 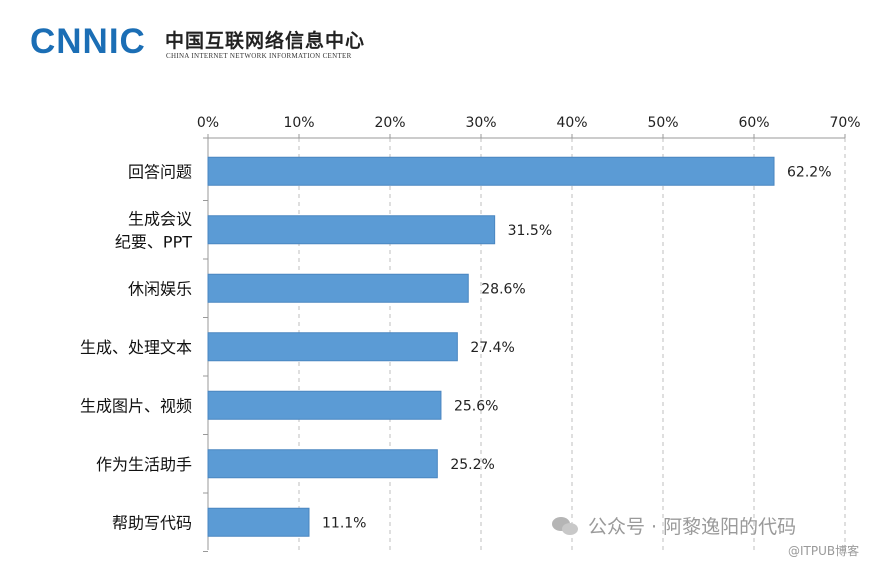 I want to click on category-label: 帮助写代码, so click(x=152, y=522).